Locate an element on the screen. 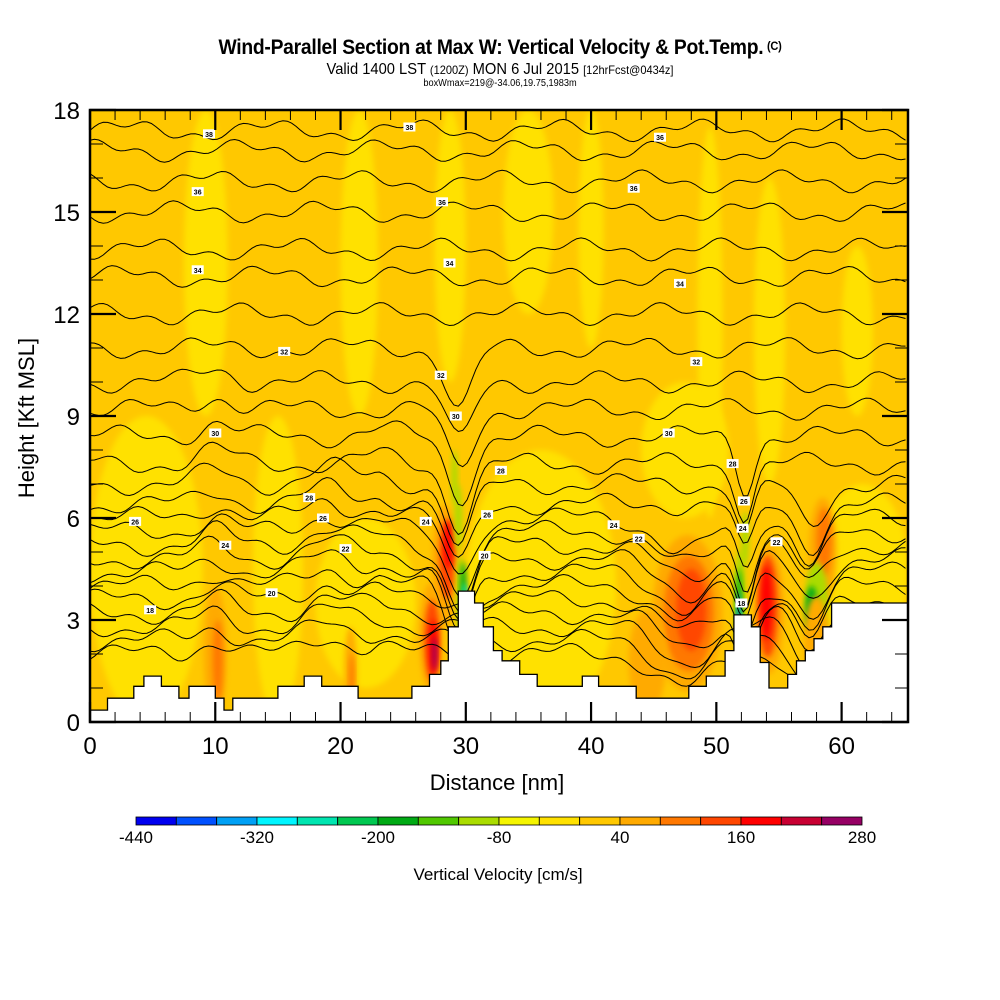 The height and width of the screenshot is (1000, 1000). y-tick-label: 15 is located at coordinates (66, 213).